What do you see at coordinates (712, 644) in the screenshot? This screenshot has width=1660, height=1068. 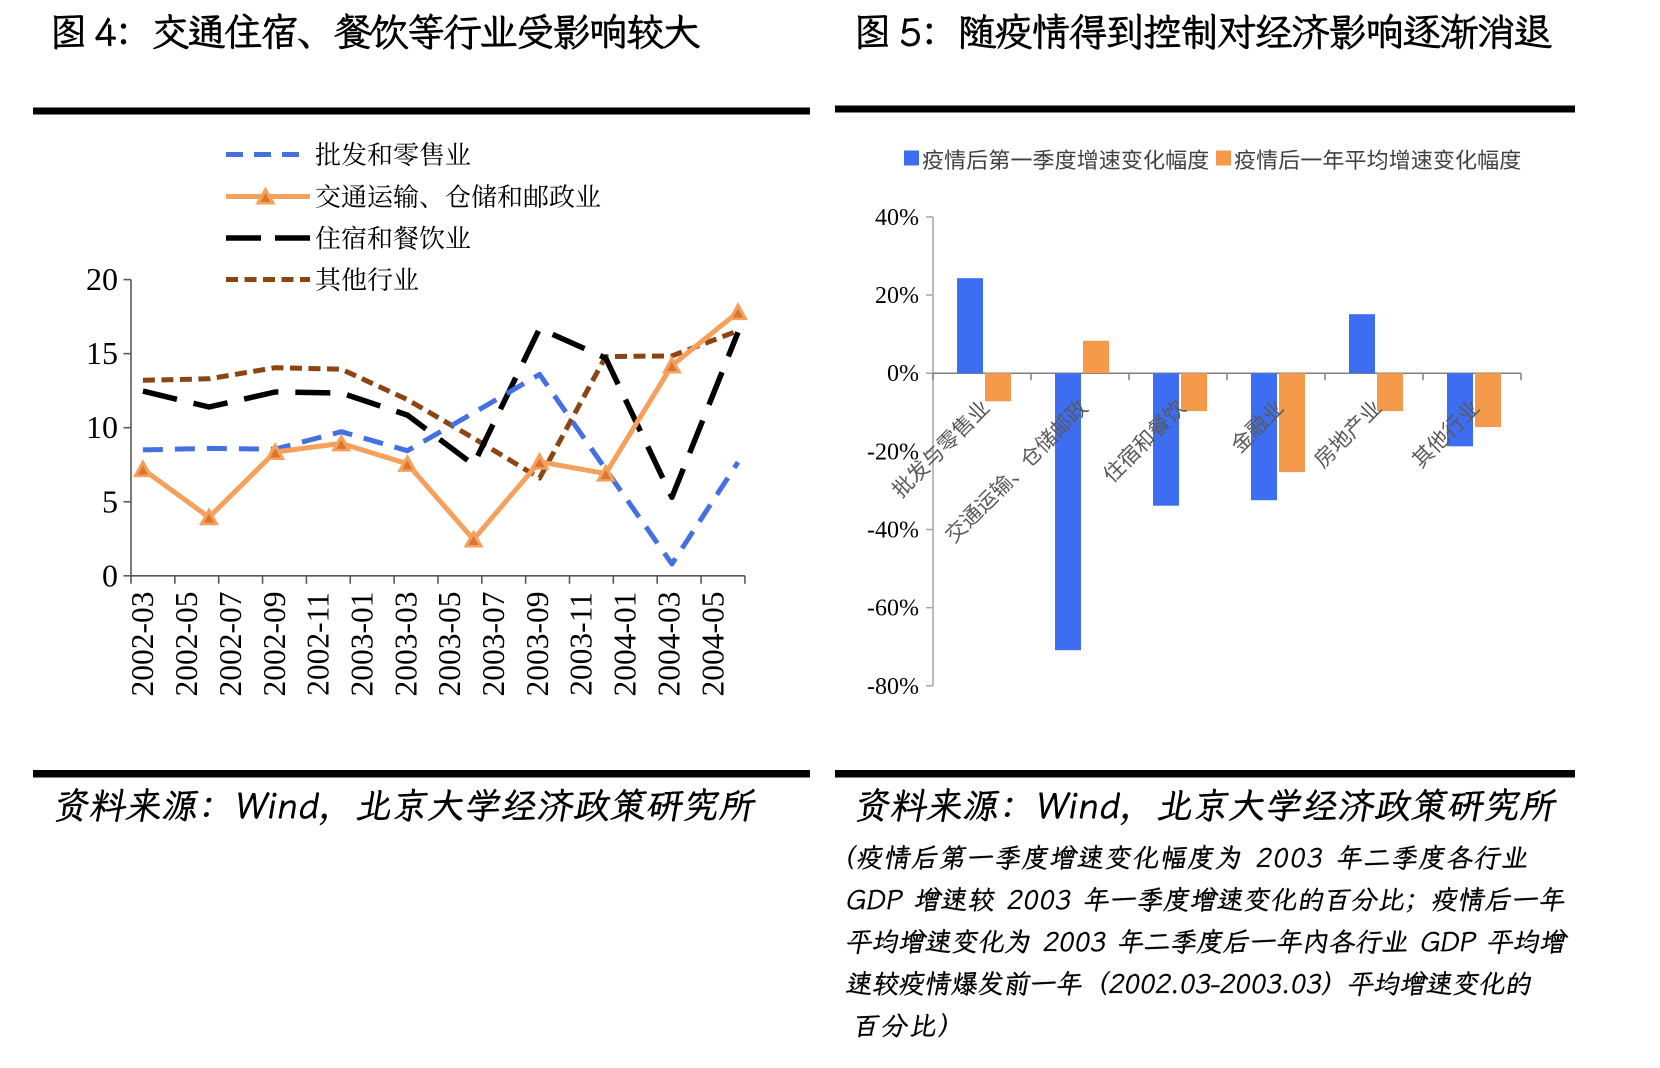 I see `svg-text: 2004-05` at bounding box center [712, 644].